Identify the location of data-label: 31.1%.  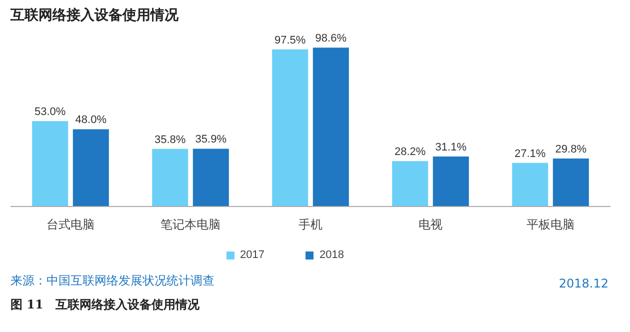
(451, 147).